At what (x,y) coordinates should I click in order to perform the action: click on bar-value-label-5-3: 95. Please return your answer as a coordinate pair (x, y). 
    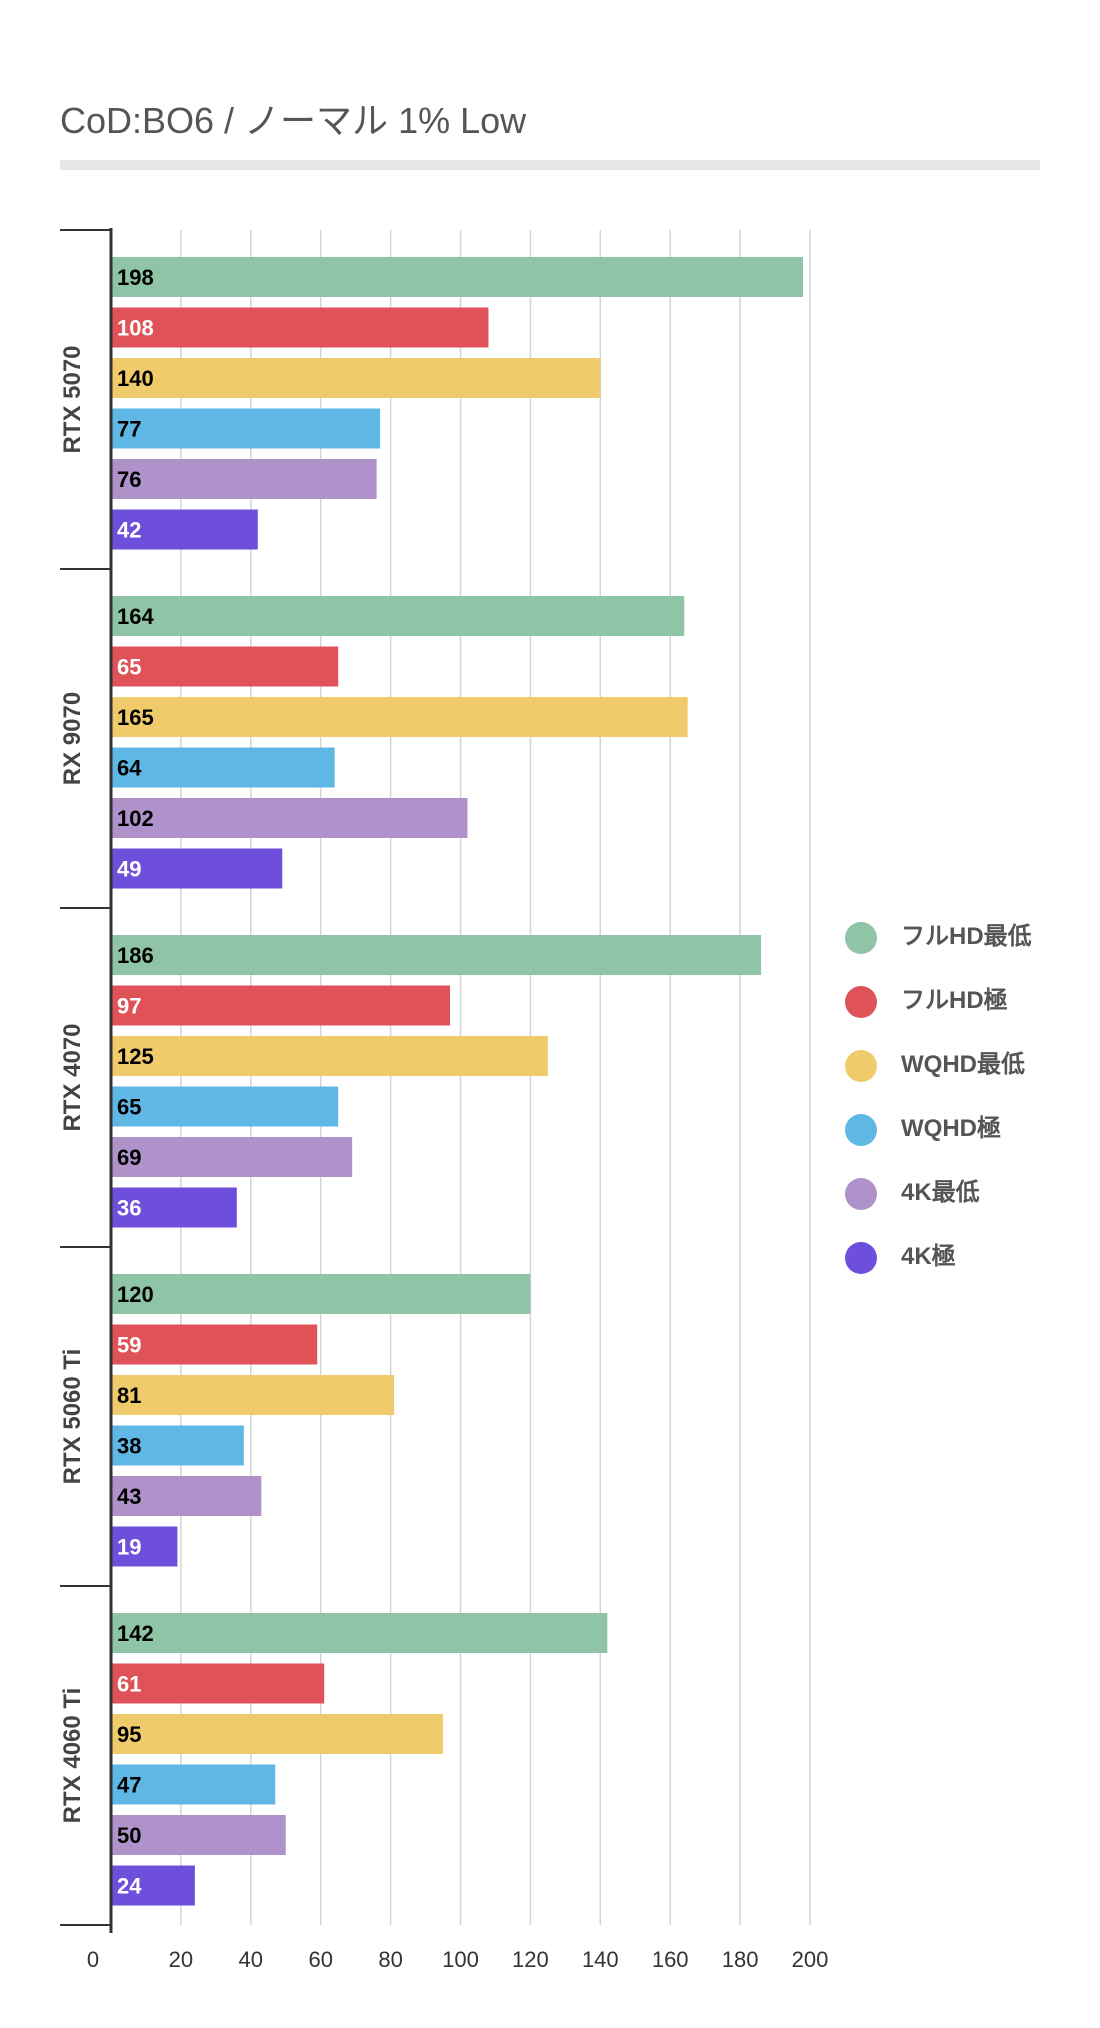
    Looking at the image, I should click on (129, 1734).